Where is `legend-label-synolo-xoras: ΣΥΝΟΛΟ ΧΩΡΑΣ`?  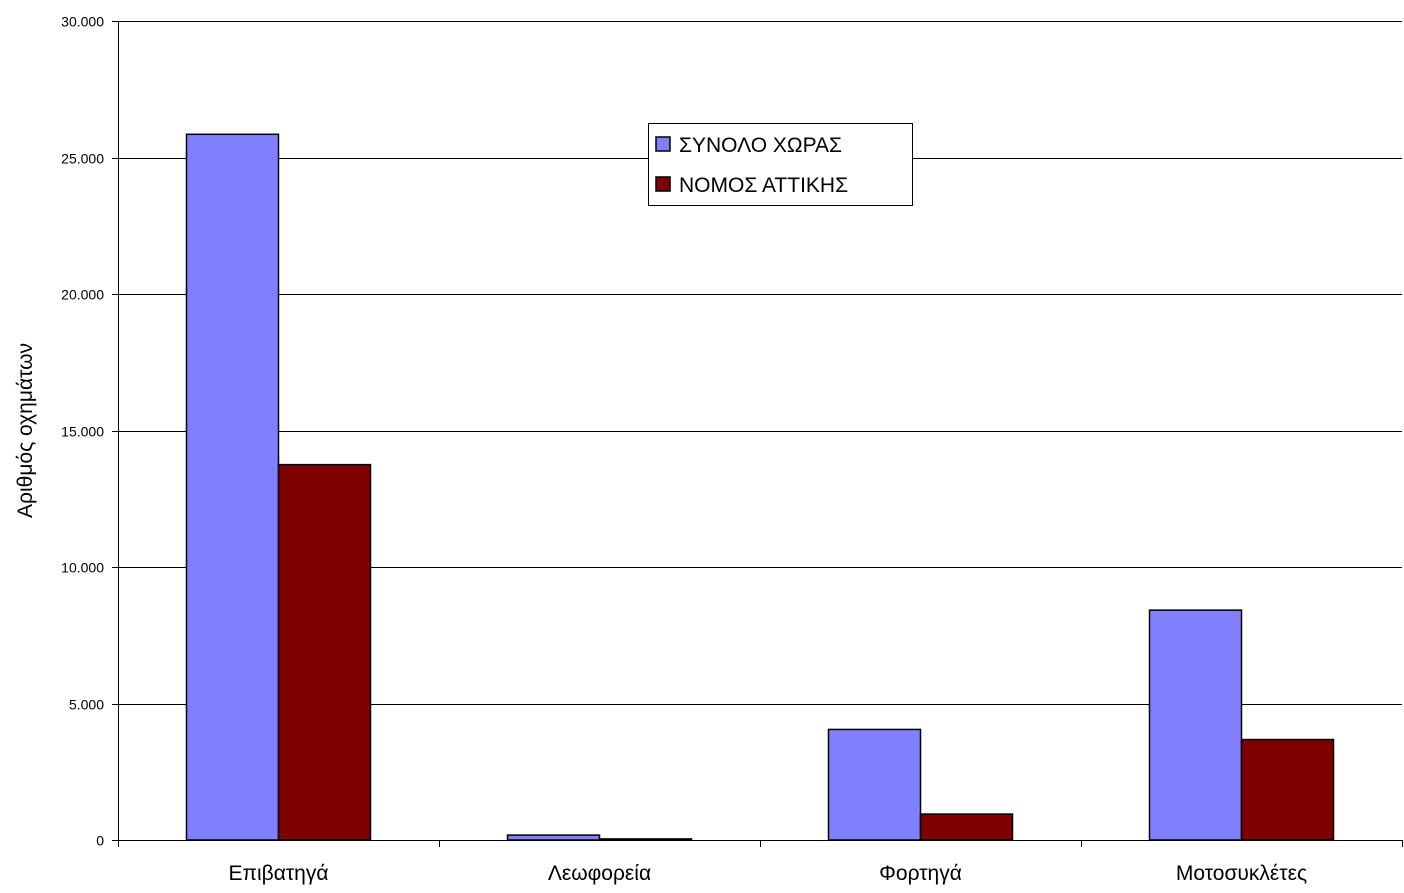 legend-label-synolo-xoras: ΣΥΝΟΛΟ ΧΩΡΑΣ is located at coordinates (760, 145).